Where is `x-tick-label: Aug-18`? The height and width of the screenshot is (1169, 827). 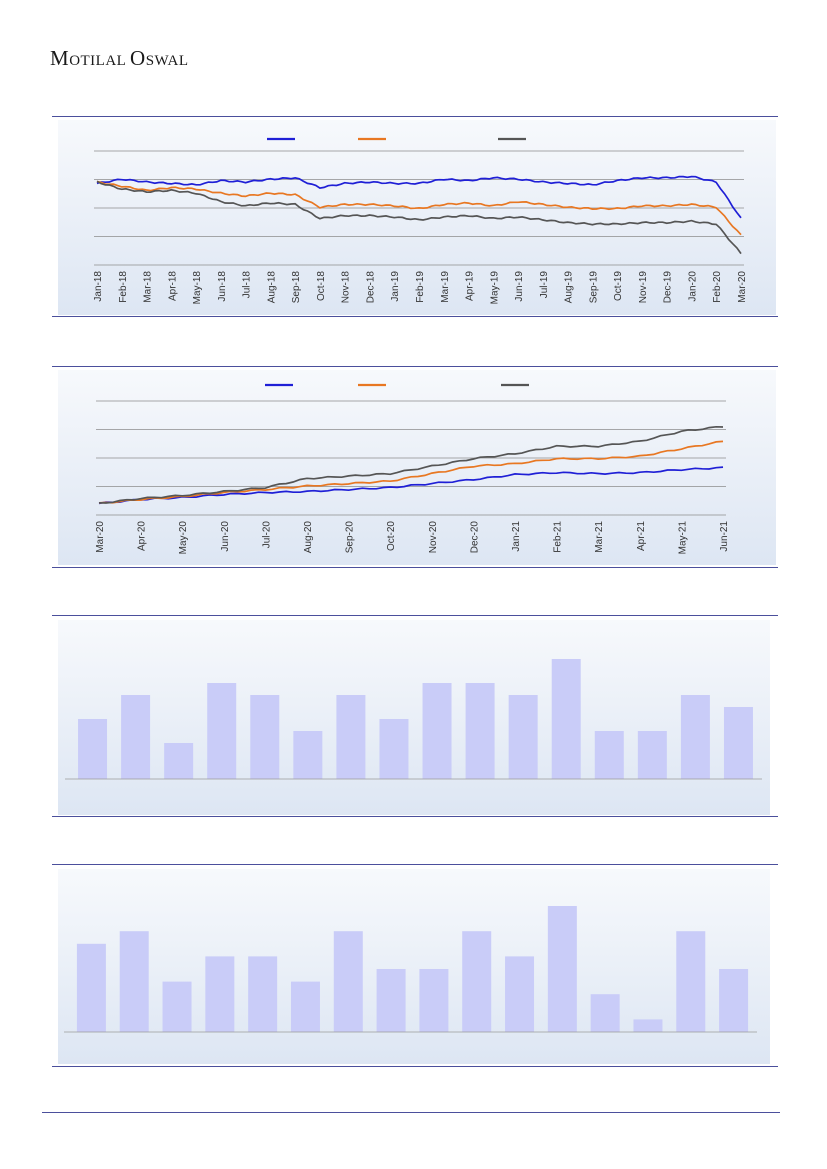
x-tick-label: Aug-18 is located at coordinates (271, 287).